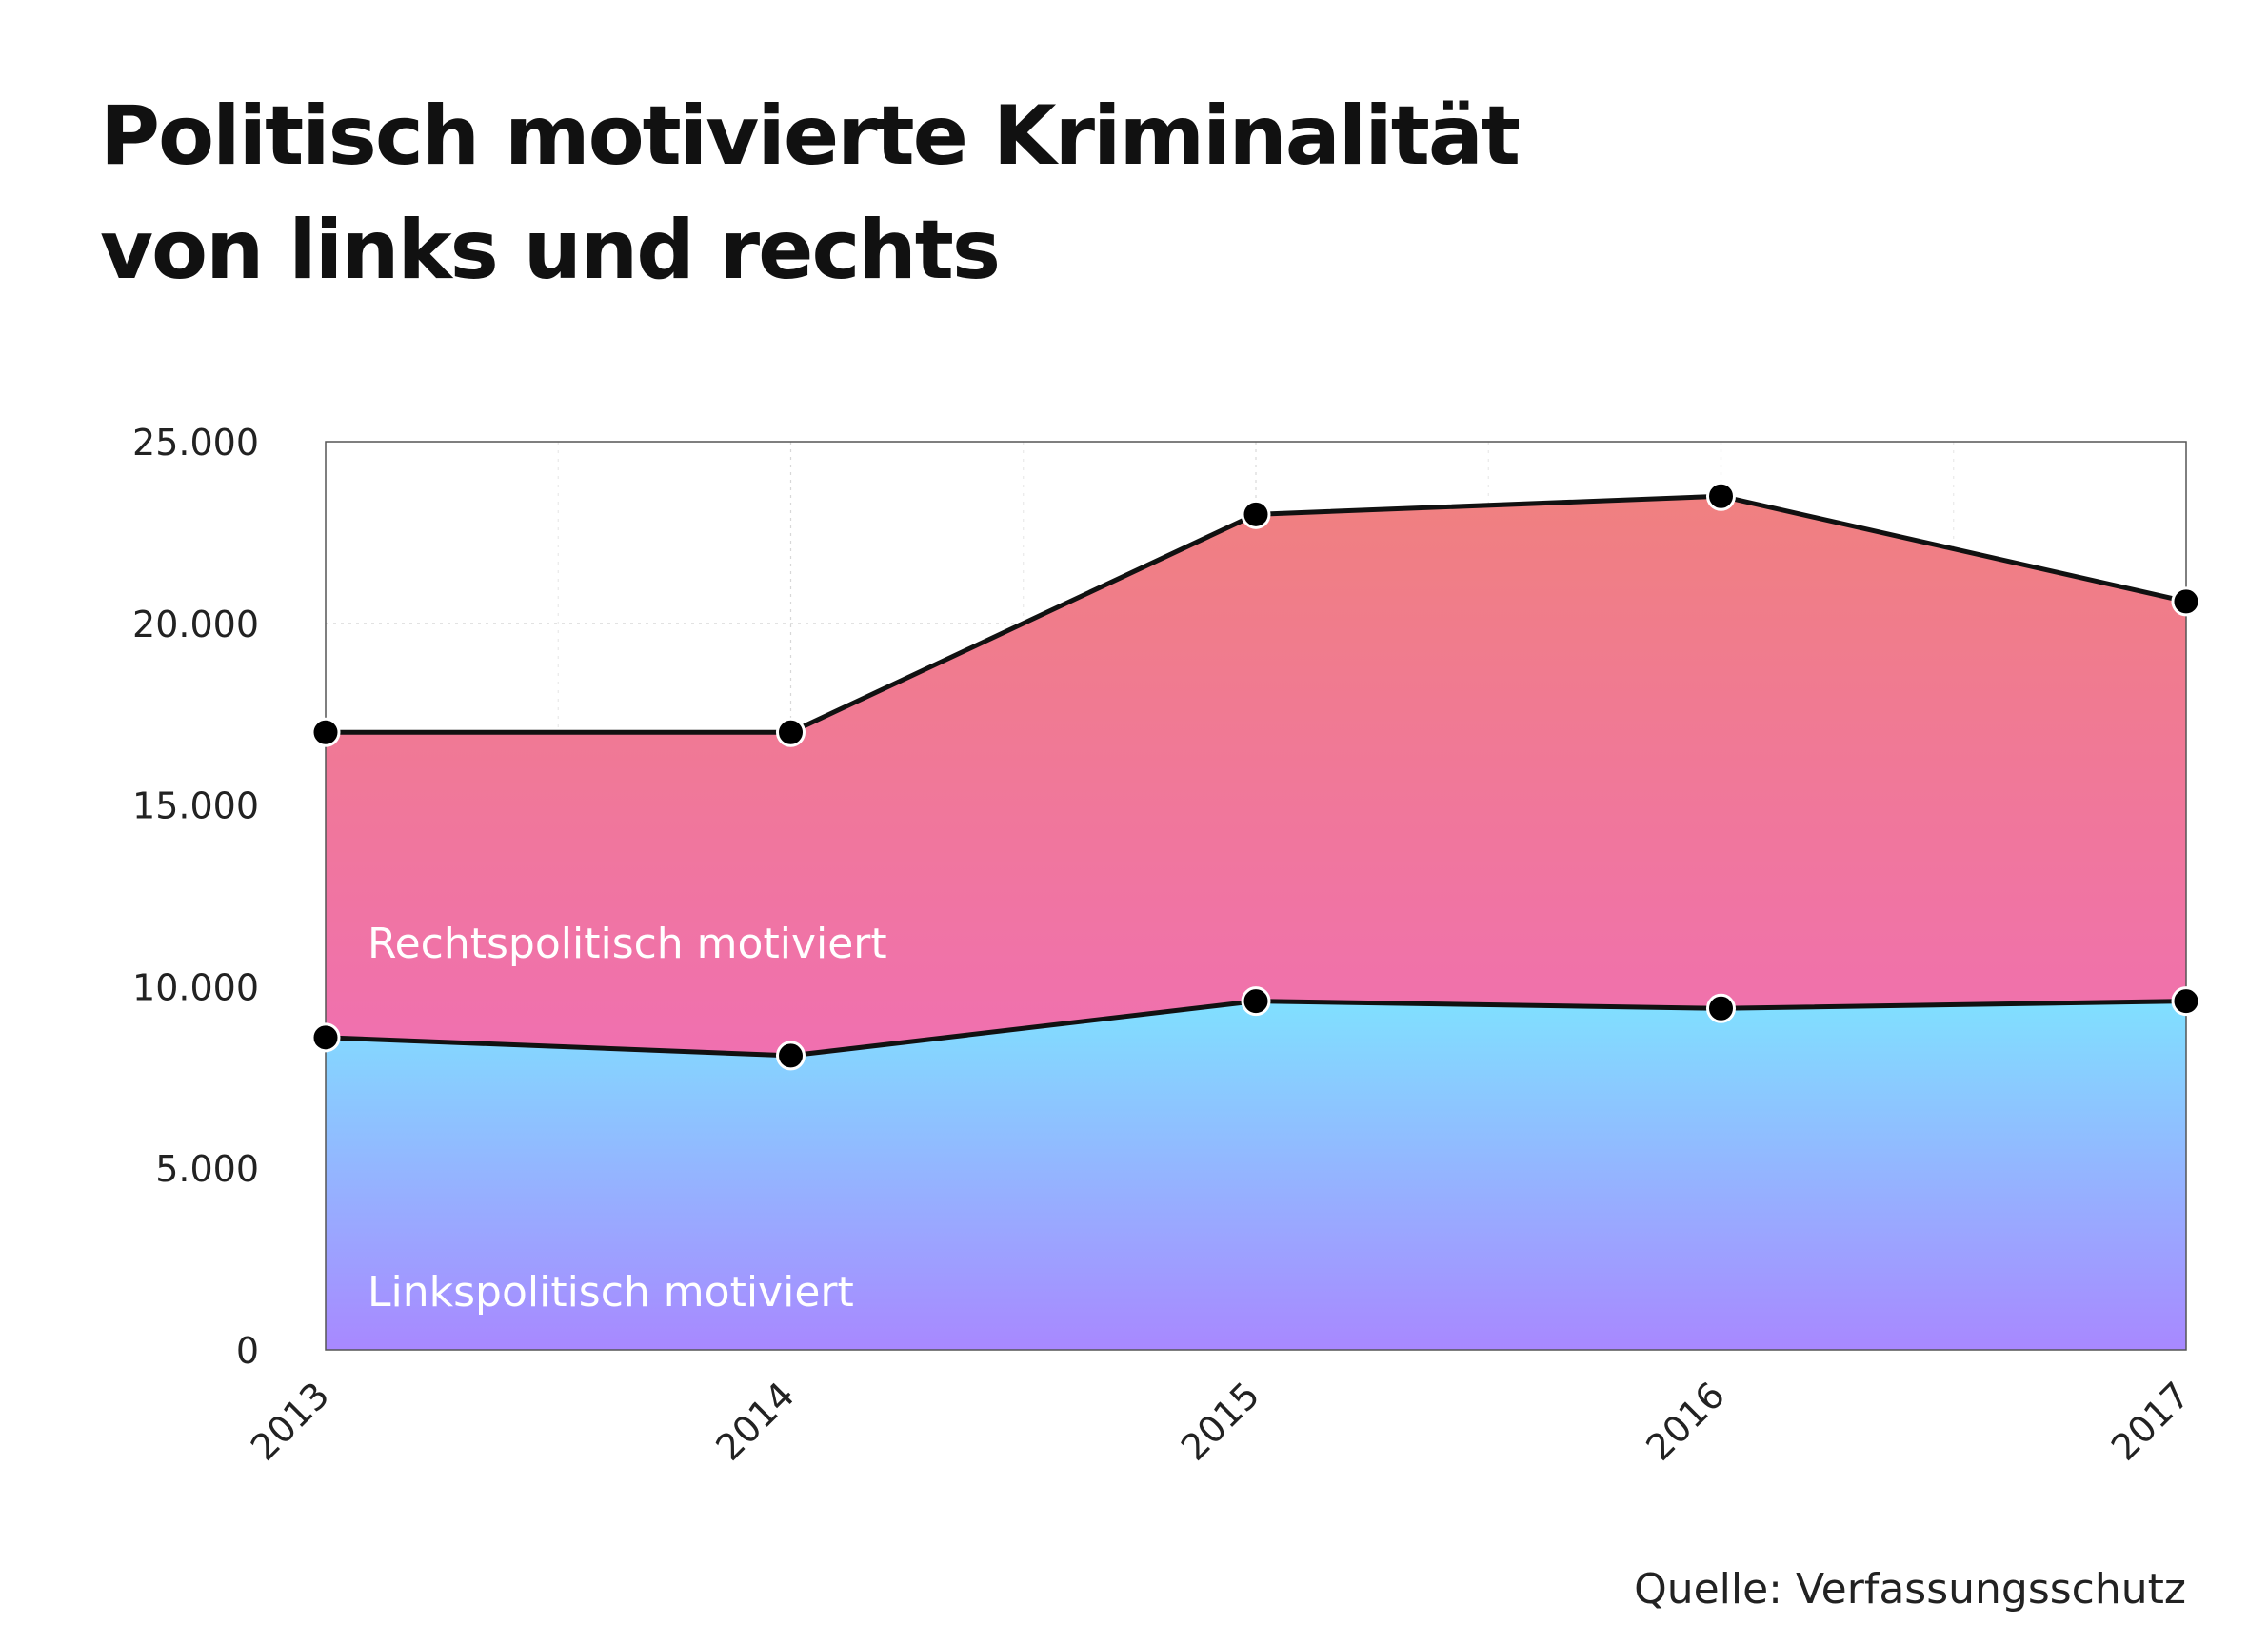 The image size is (2268, 1645). I want to click on x-axis-ticks: 2013 2014 2015 2016 2017, so click(1220, 1421).